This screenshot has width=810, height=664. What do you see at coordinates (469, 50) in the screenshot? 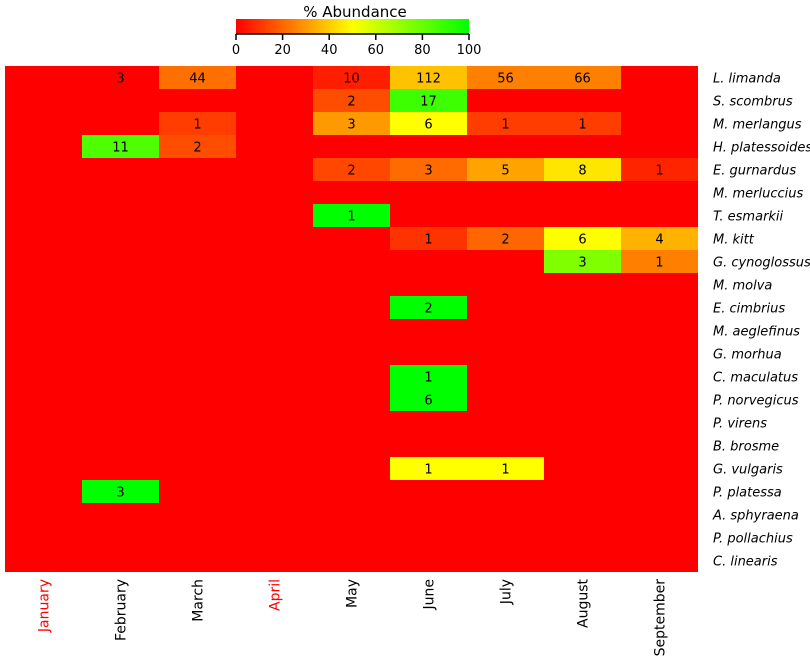
I see `colorbar-tick-label: 100` at bounding box center [469, 50].